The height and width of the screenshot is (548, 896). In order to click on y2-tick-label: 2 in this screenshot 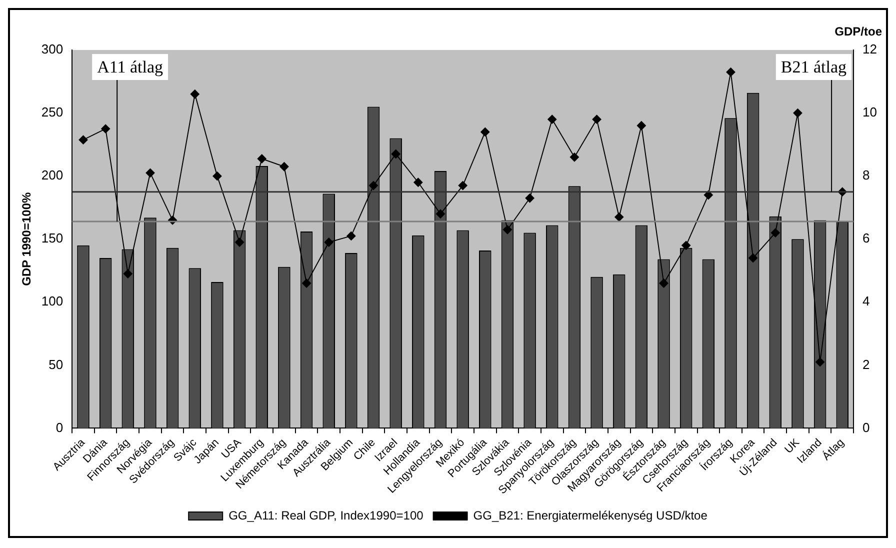, I will do `click(866, 364)`.